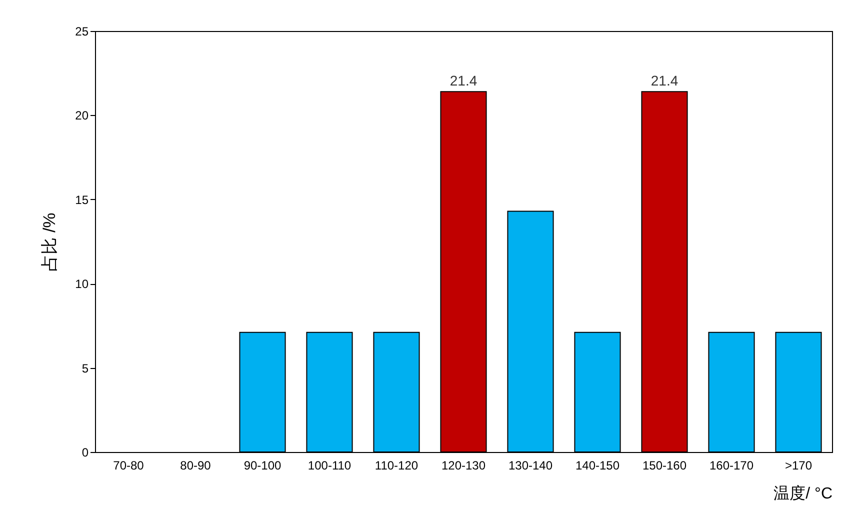 Image resolution: width=844 pixels, height=509 pixels. I want to click on x-tick-label: 90-100, so click(263, 465).